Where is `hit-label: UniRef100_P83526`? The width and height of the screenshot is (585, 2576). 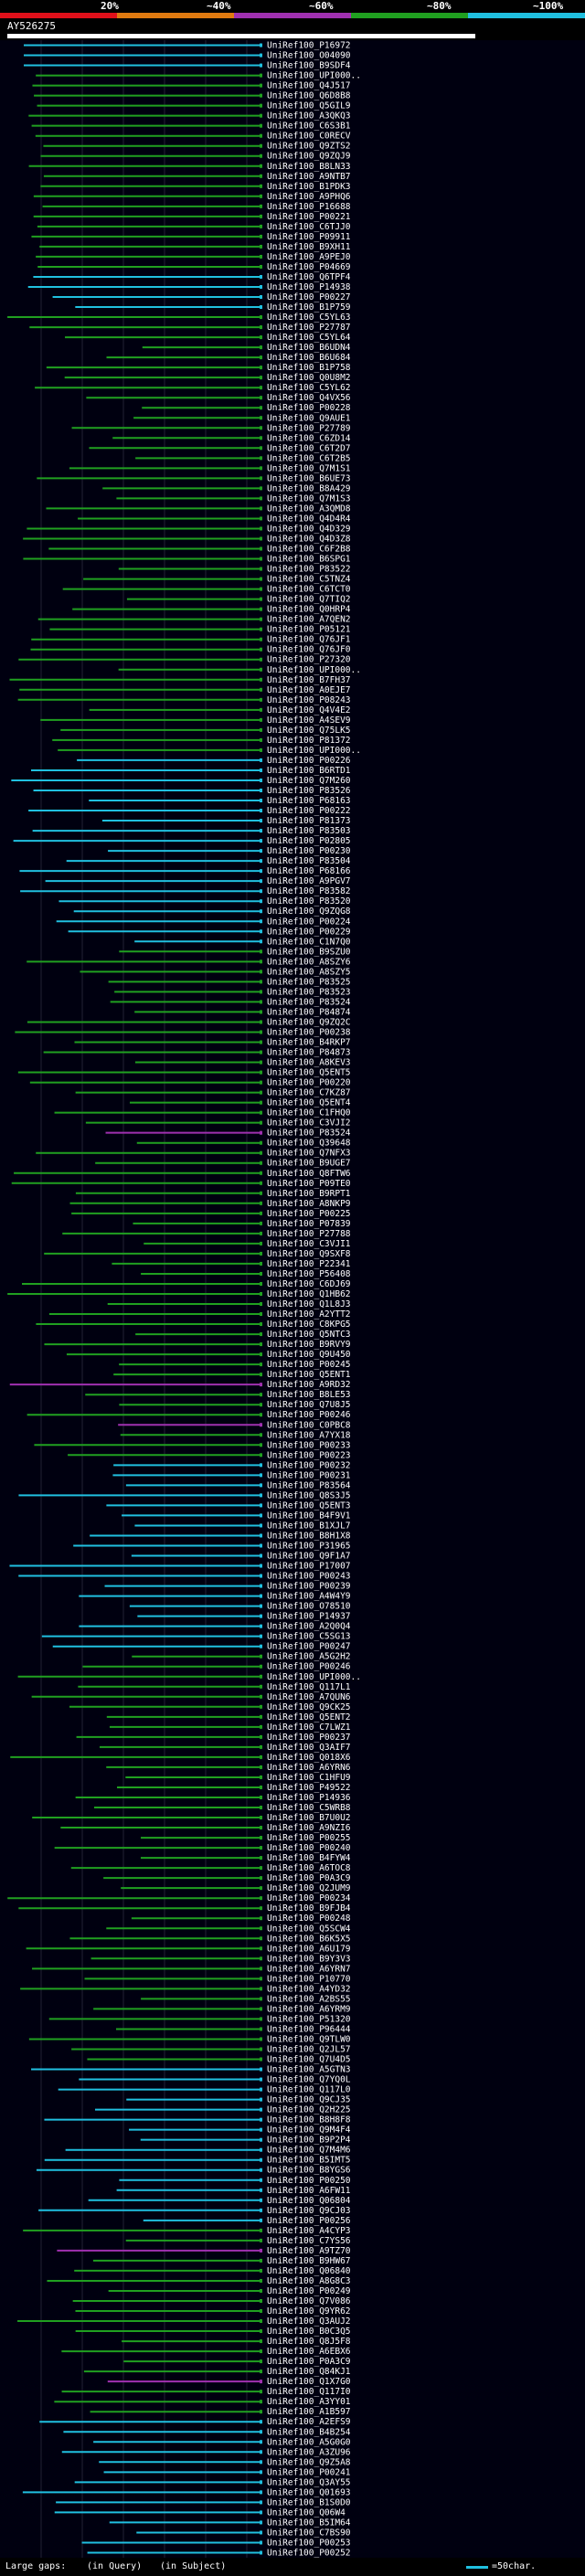
hit-label: UniRef100_P83526 is located at coordinates (309, 791).